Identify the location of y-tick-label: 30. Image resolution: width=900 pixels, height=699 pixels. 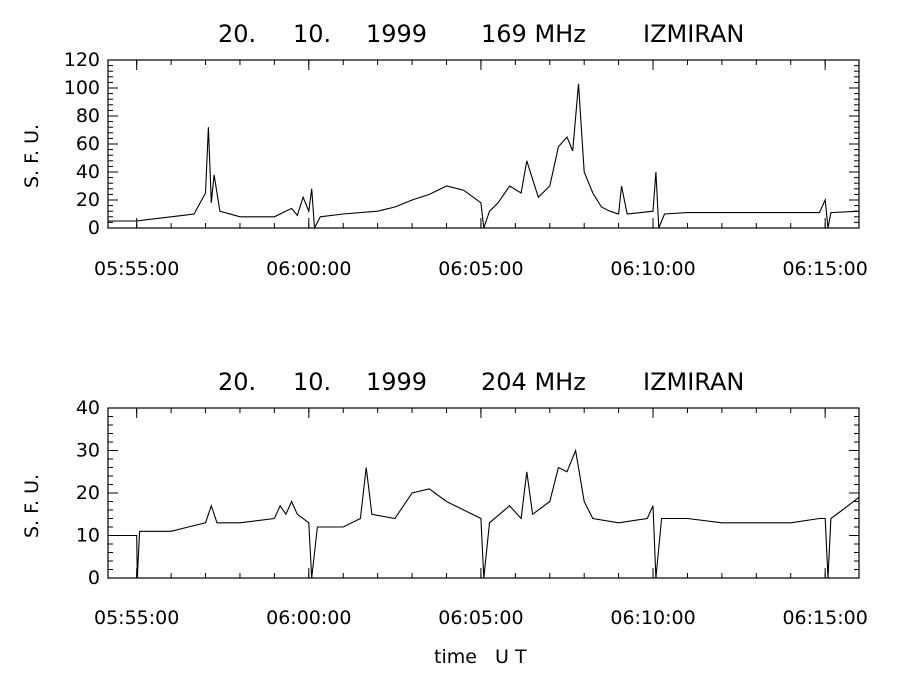
(88, 451).